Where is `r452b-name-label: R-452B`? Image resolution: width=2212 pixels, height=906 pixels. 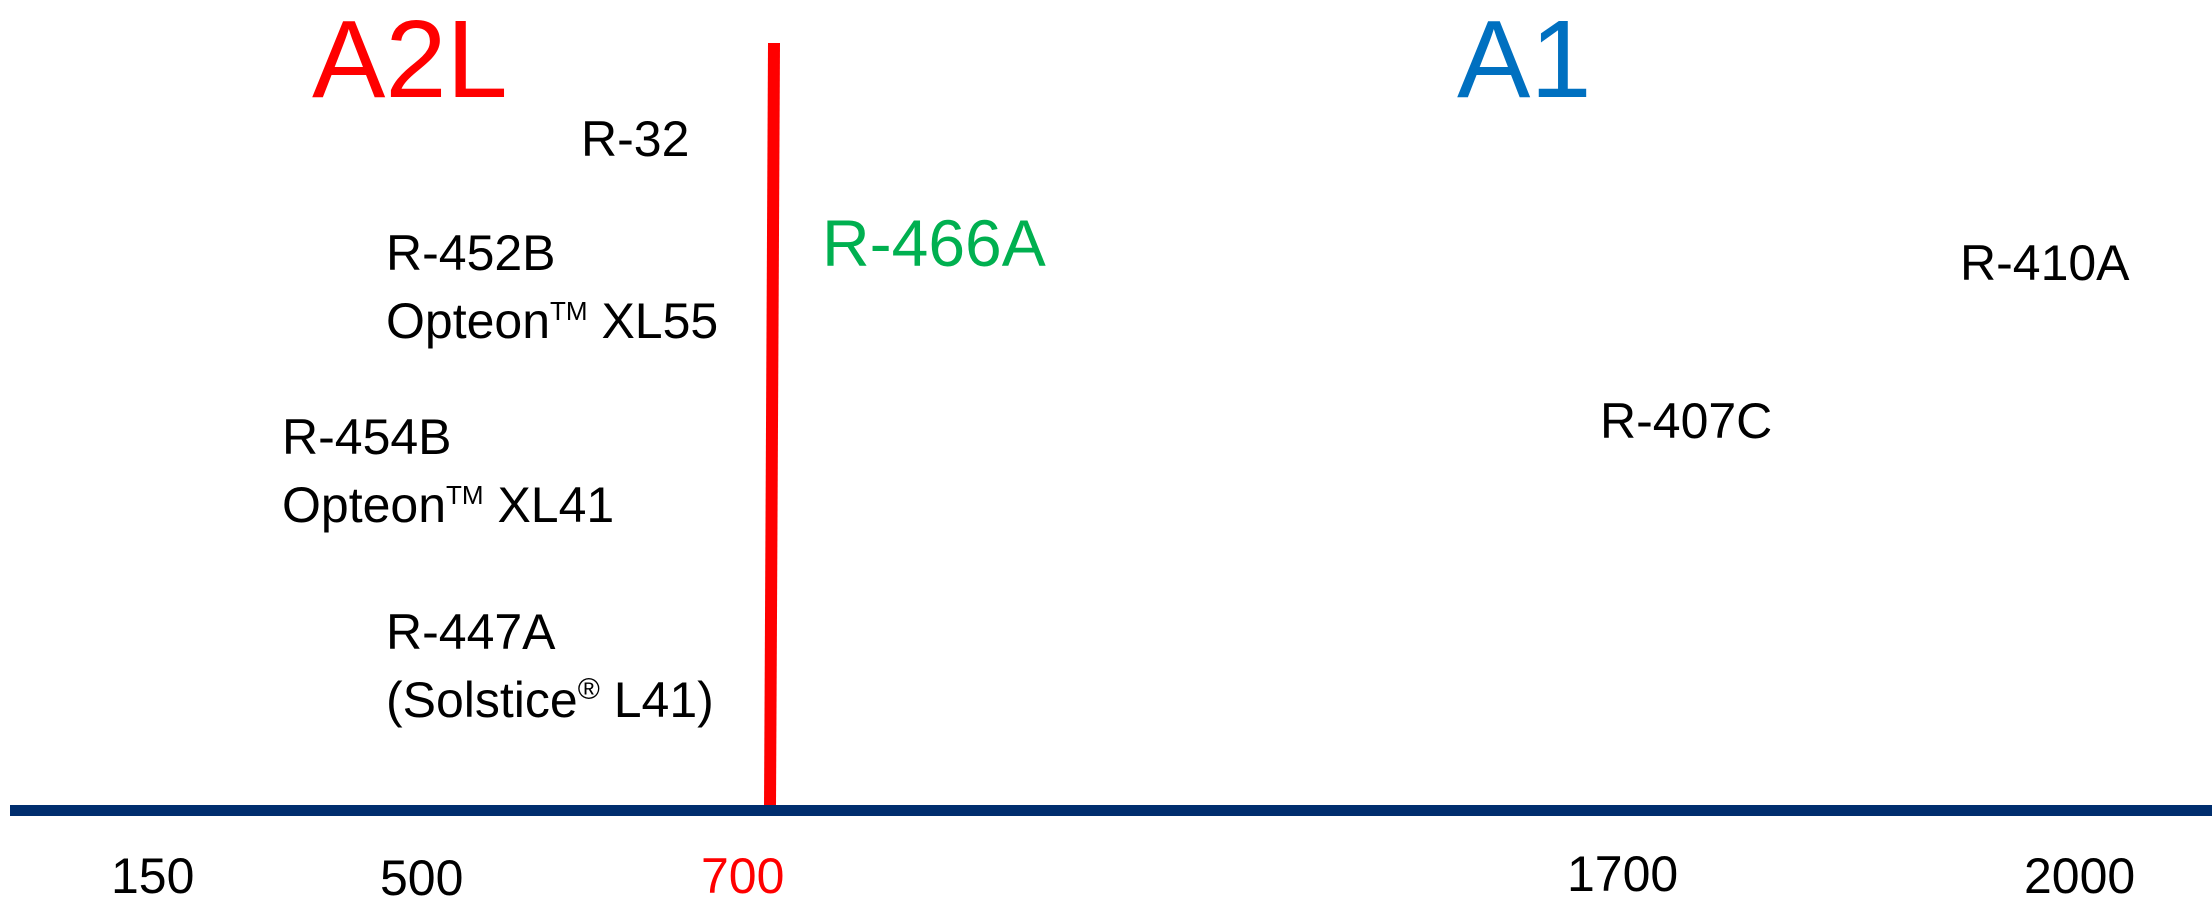
r452b-name-label: R-452B is located at coordinates (471, 253).